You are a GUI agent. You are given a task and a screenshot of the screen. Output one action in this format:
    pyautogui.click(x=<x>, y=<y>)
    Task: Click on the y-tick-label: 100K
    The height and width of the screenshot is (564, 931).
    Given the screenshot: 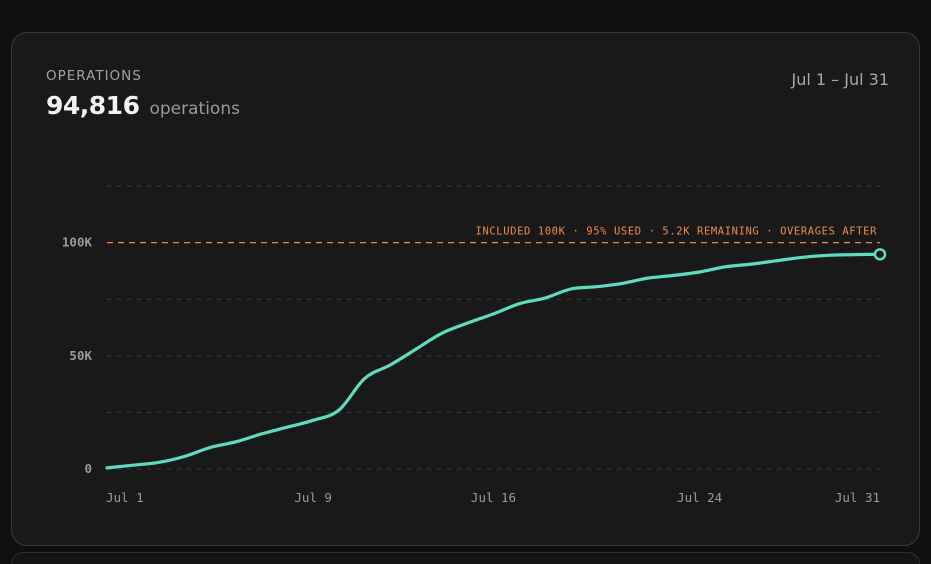 What is the action you would take?
    pyautogui.click(x=77, y=242)
    